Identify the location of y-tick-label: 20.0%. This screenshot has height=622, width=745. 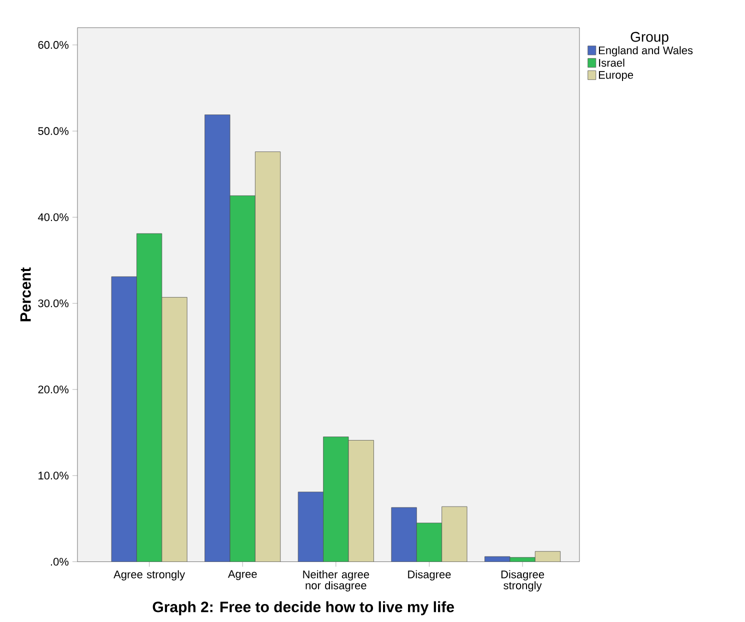
(53, 390).